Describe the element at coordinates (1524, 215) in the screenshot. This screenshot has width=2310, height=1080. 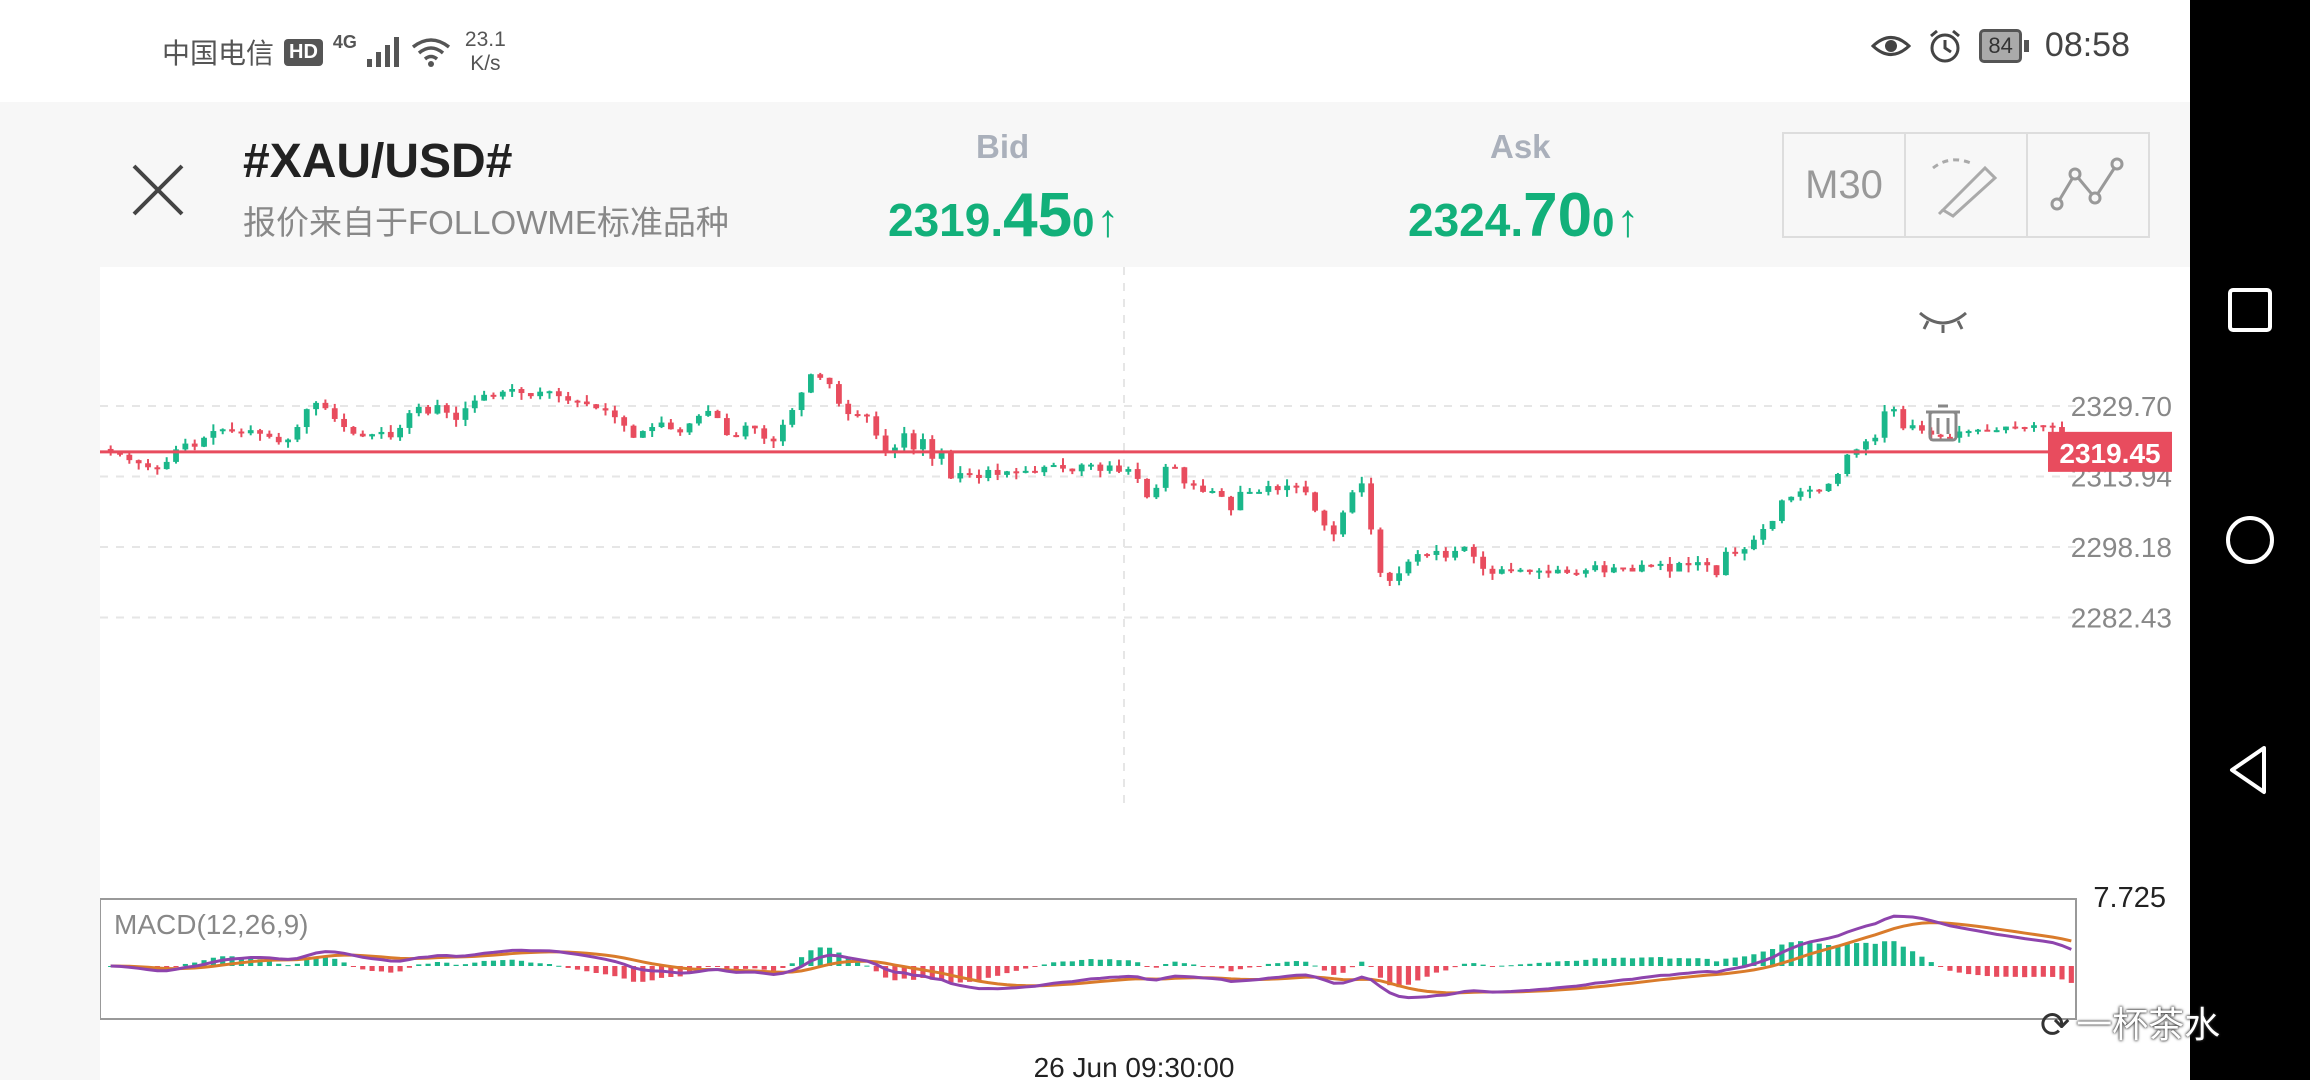
I see `ask-price: 2324.700↑` at that location.